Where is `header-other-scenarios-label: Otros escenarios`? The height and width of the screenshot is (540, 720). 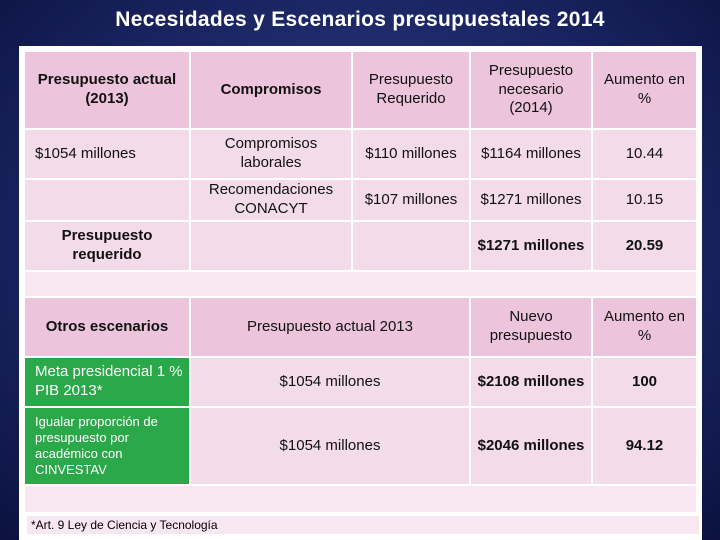
header-other-scenarios-label: Otros escenarios is located at coordinates (107, 326).